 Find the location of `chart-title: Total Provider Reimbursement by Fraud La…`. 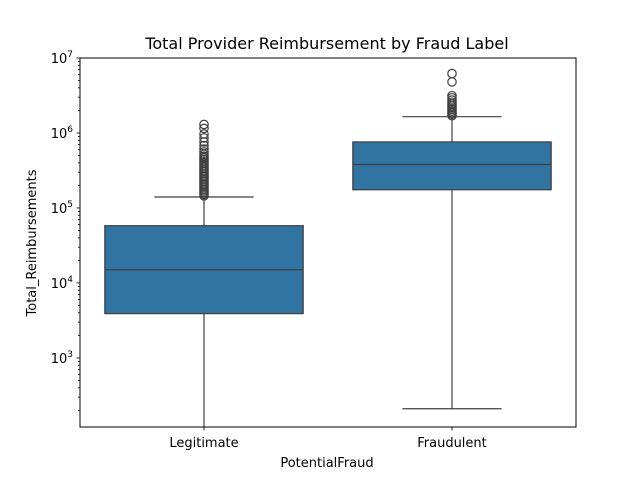

chart-title: Total Provider Reimbursement by Fraud La… is located at coordinates (326, 43).